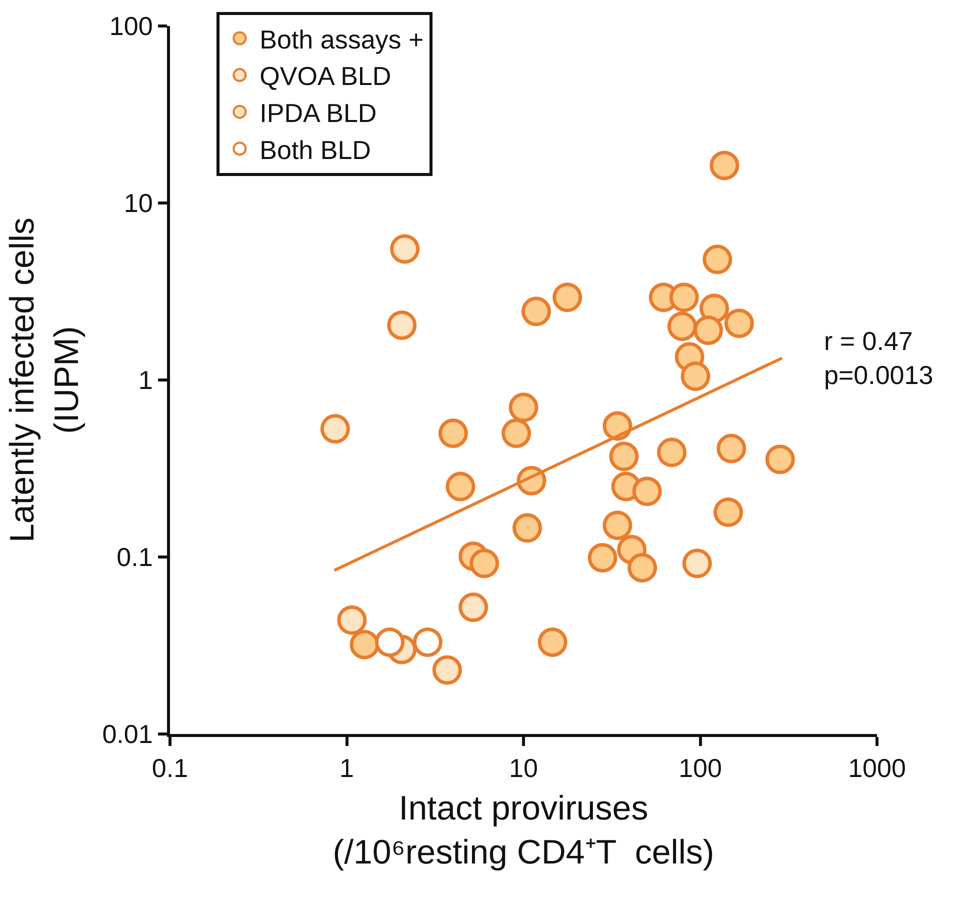  I want to click on y-tick-label: 0.1, so click(134, 557).